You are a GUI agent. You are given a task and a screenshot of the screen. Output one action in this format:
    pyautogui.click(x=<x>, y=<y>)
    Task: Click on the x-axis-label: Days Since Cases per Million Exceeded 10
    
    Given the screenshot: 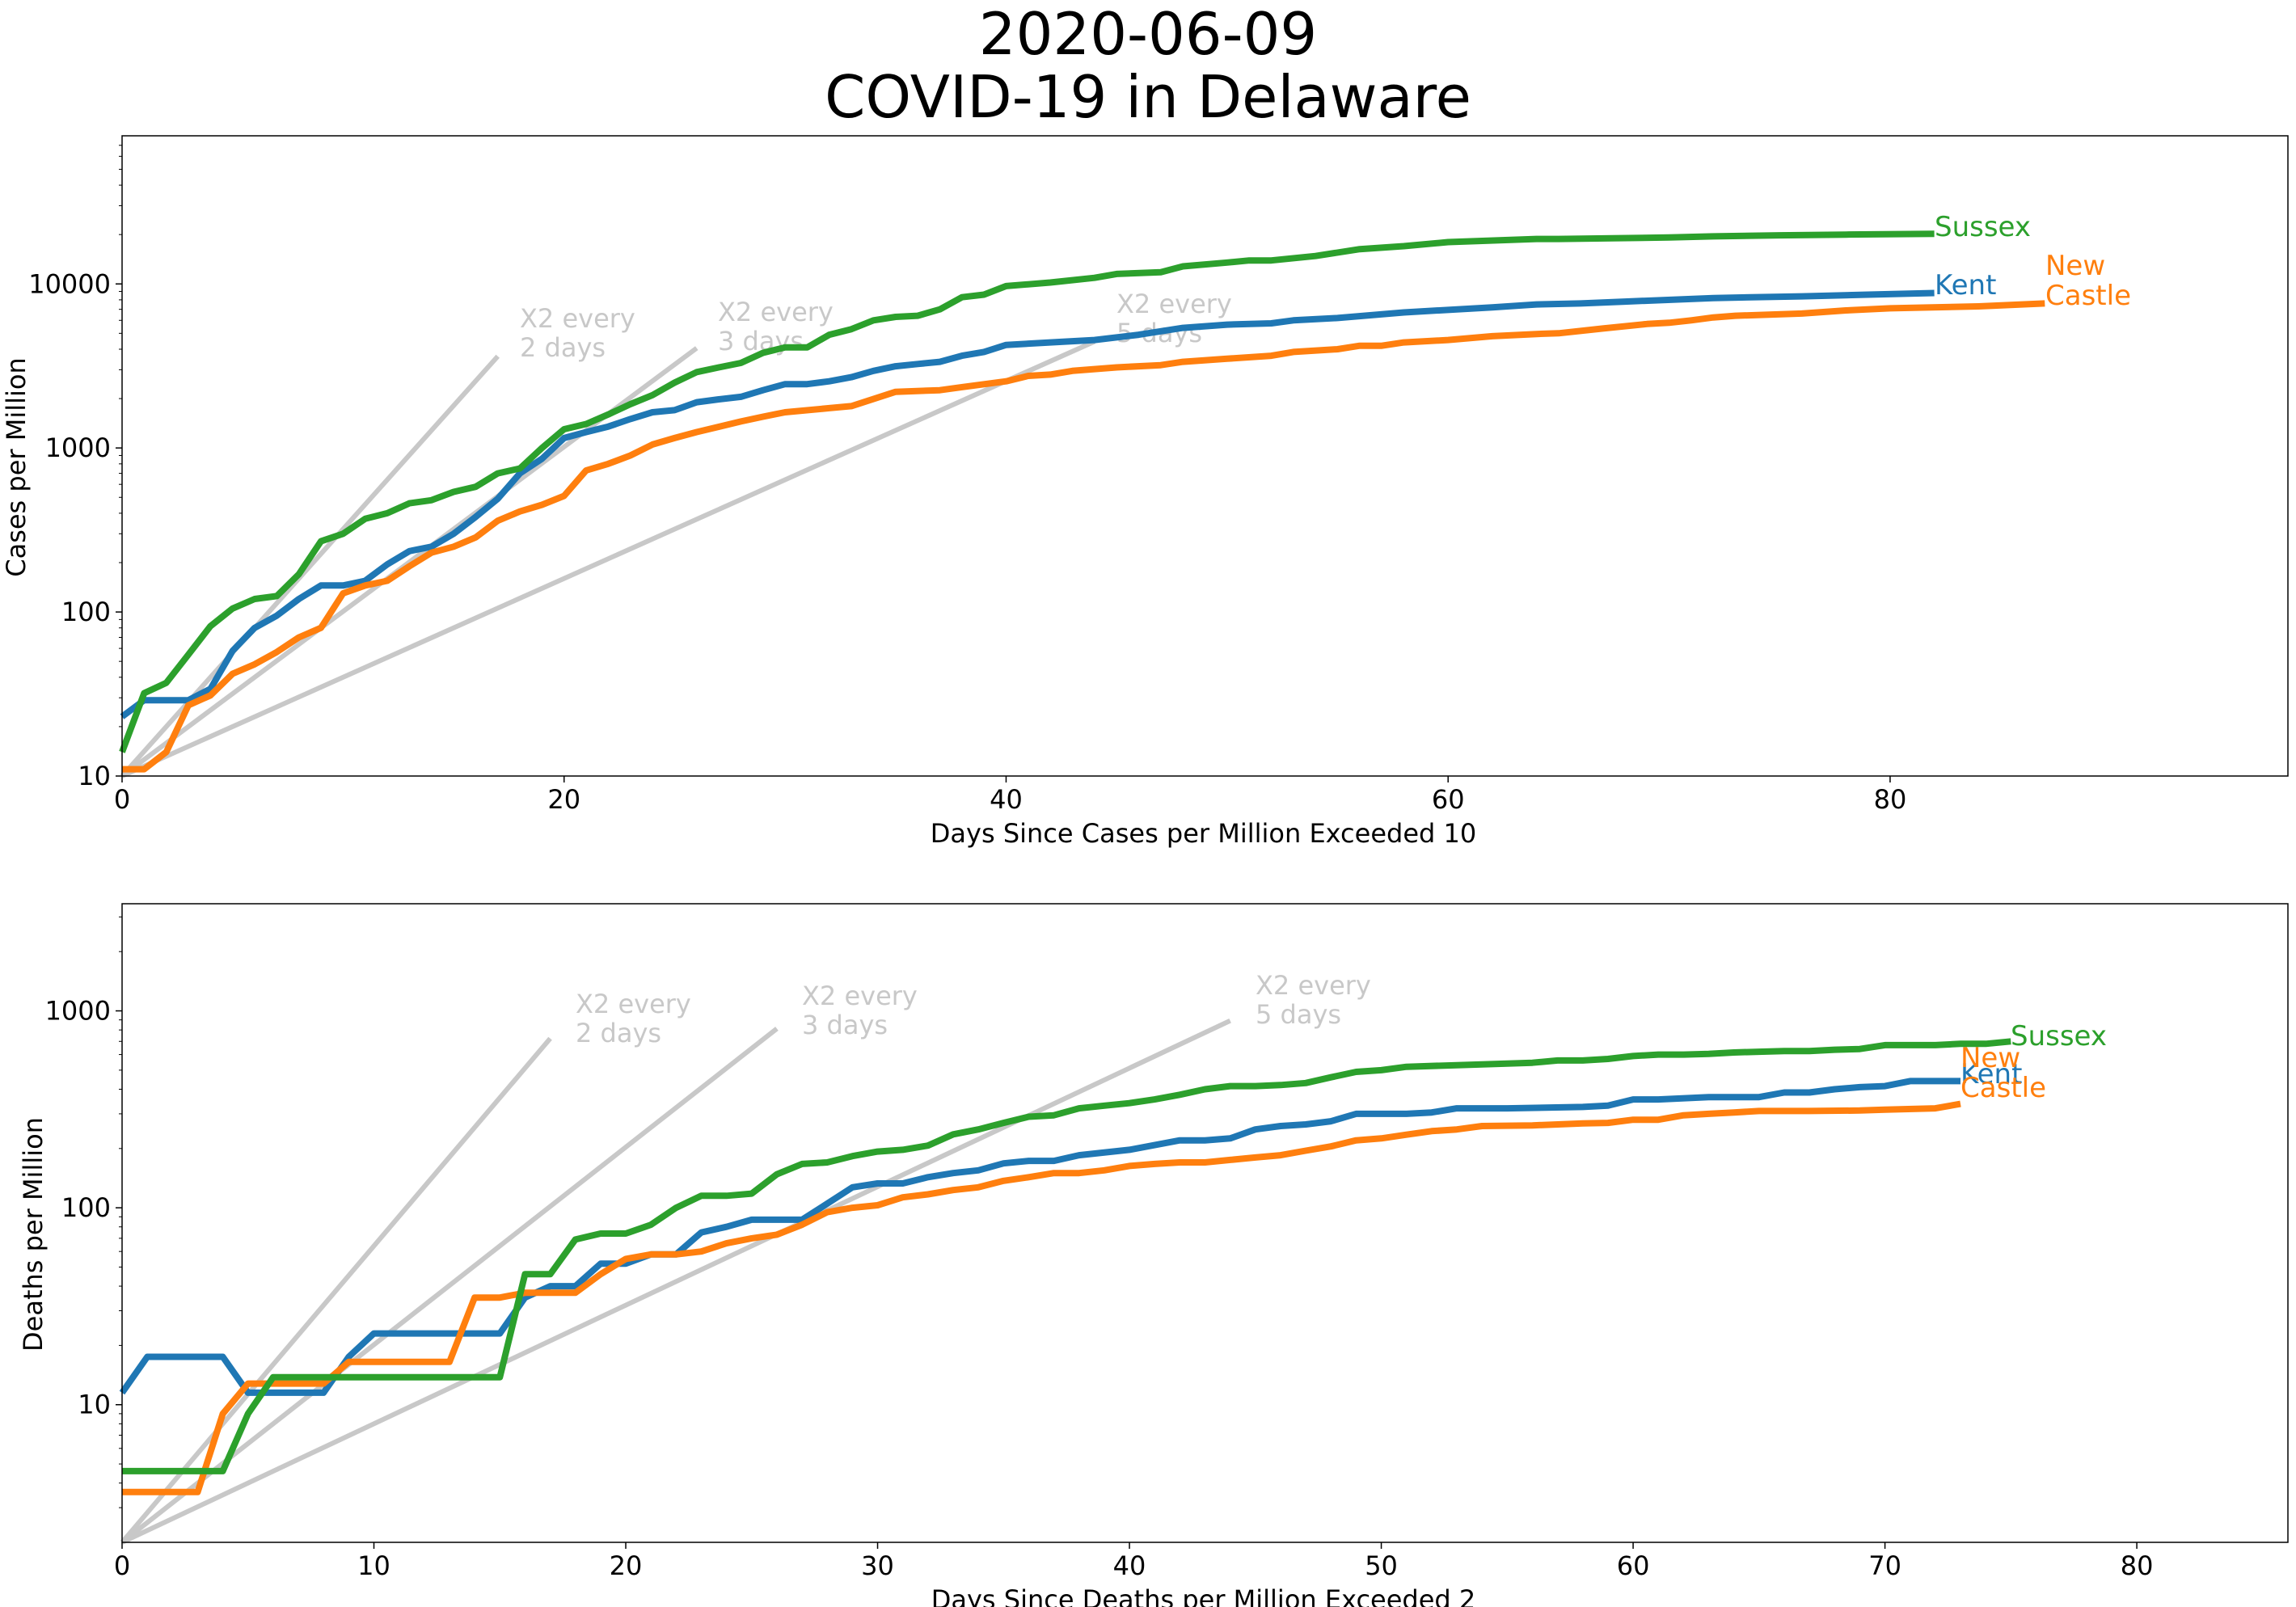 What is the action you would take?
    pyautogui.click(x=1203, y=834)
    